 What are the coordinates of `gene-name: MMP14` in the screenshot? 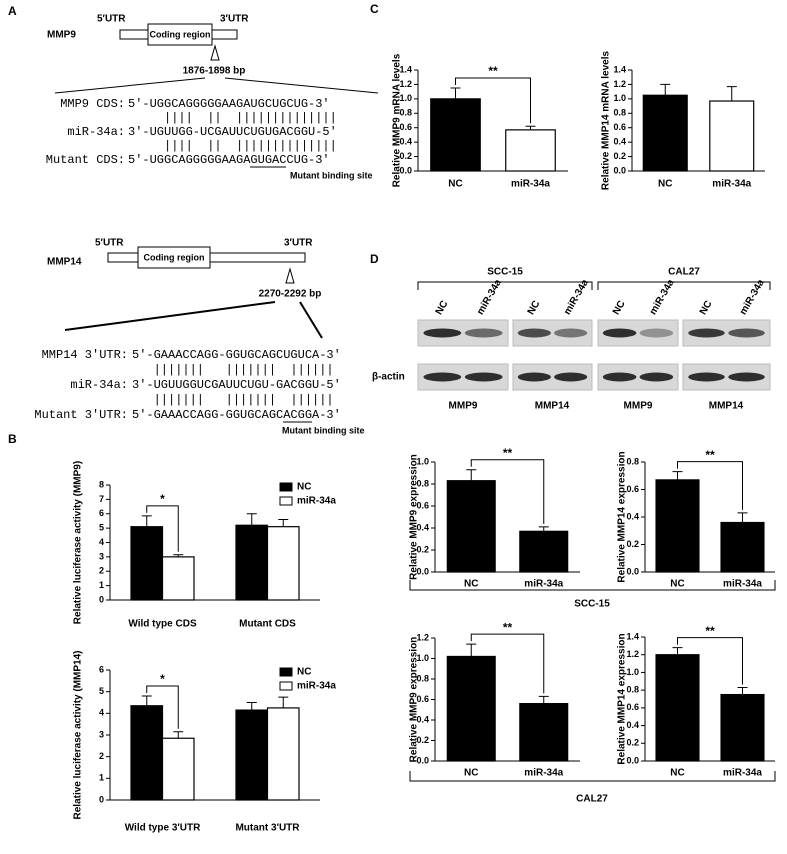 It's located at (64, 262).